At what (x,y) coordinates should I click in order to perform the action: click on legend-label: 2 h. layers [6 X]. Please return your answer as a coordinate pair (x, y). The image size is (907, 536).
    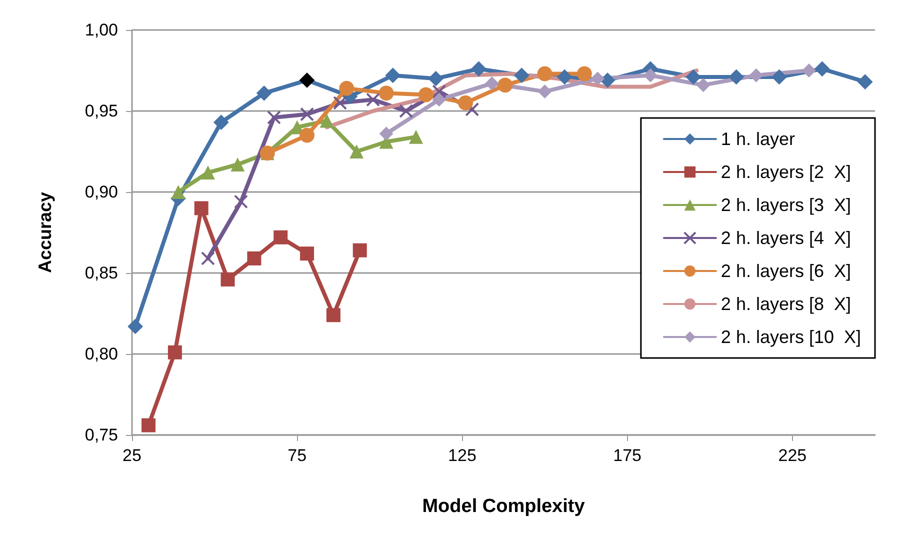
    Looking at the image, I should click on (785, 271).